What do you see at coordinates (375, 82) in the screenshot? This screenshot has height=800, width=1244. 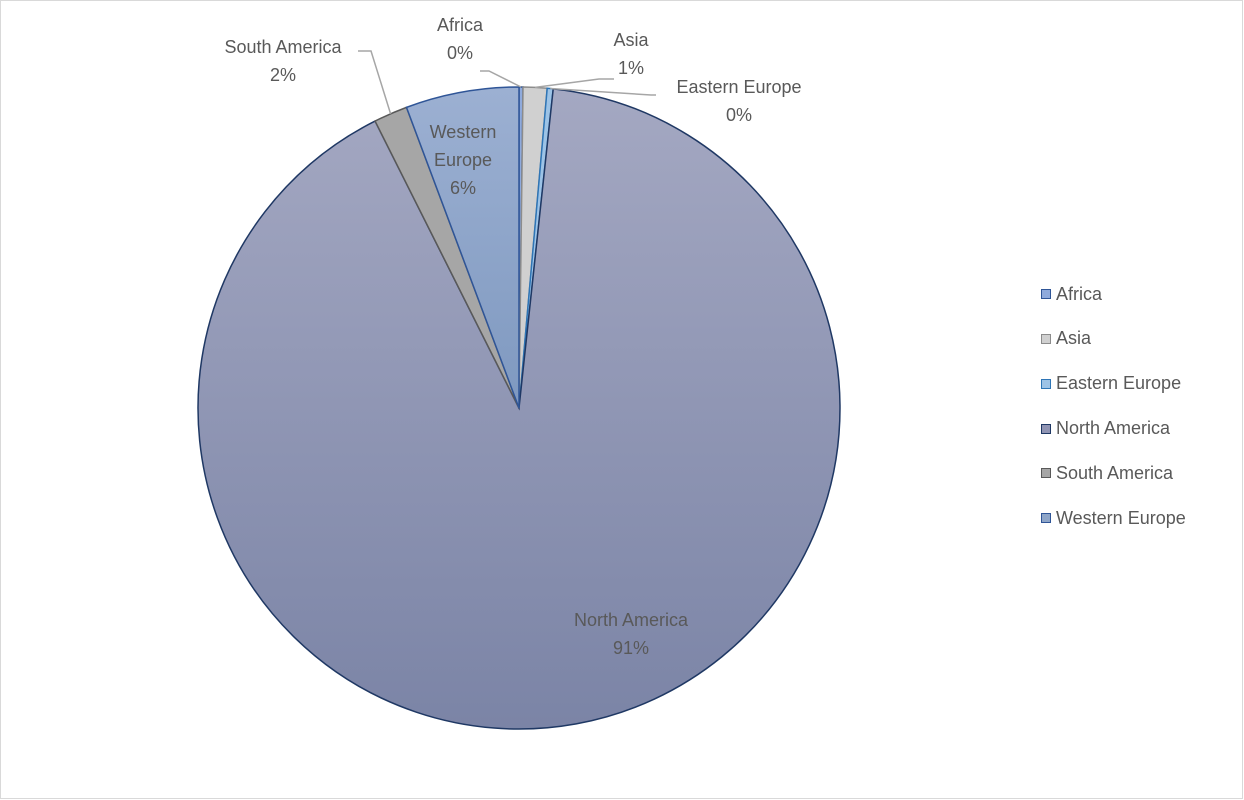 I see `leader-line-south-america` at bounding box center [375, 82].